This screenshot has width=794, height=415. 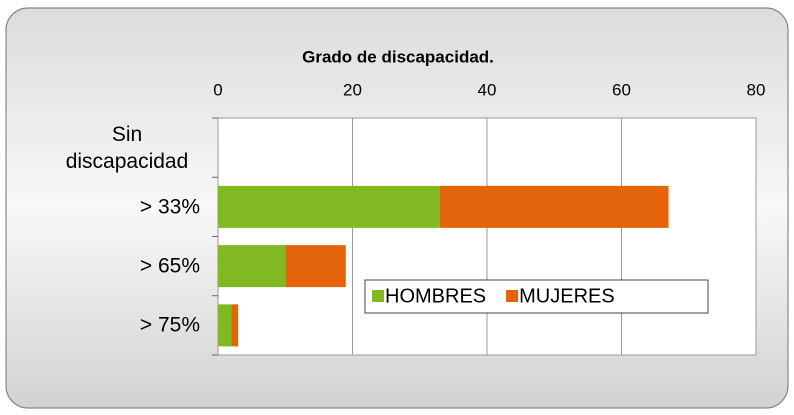 I want to click on legend-box, so click(x=536, y=296).